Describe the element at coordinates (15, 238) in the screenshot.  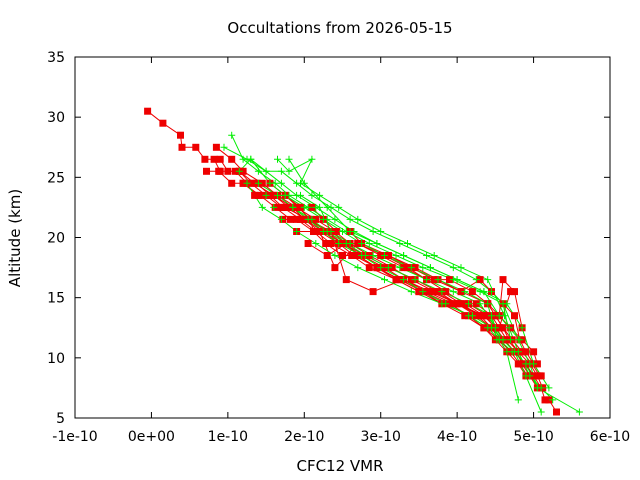
I see `y-axis-label: Altitude (km)` at that location.